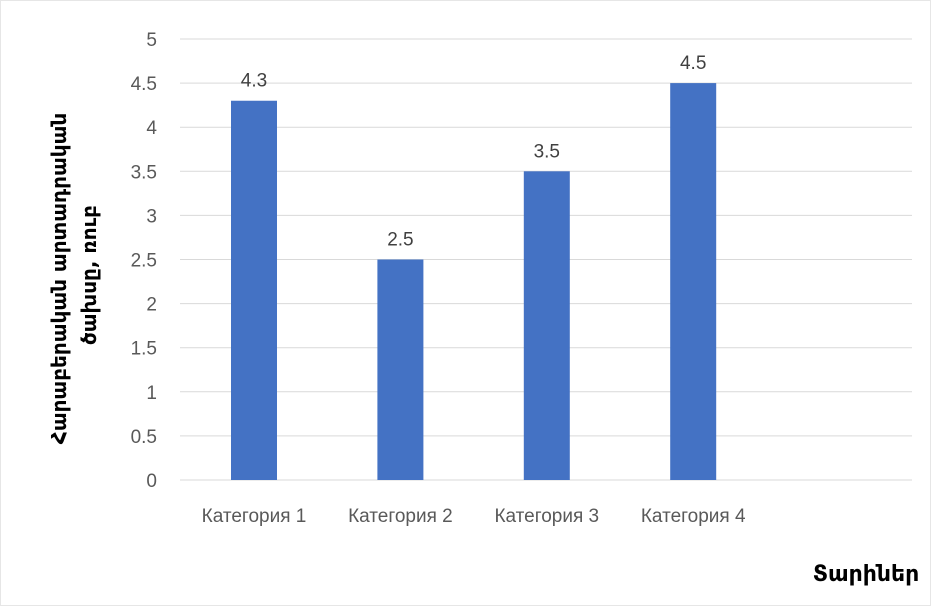 This screenshot has width=931, height=606. I want to click on data-label: 3.5, so click(547, 151).